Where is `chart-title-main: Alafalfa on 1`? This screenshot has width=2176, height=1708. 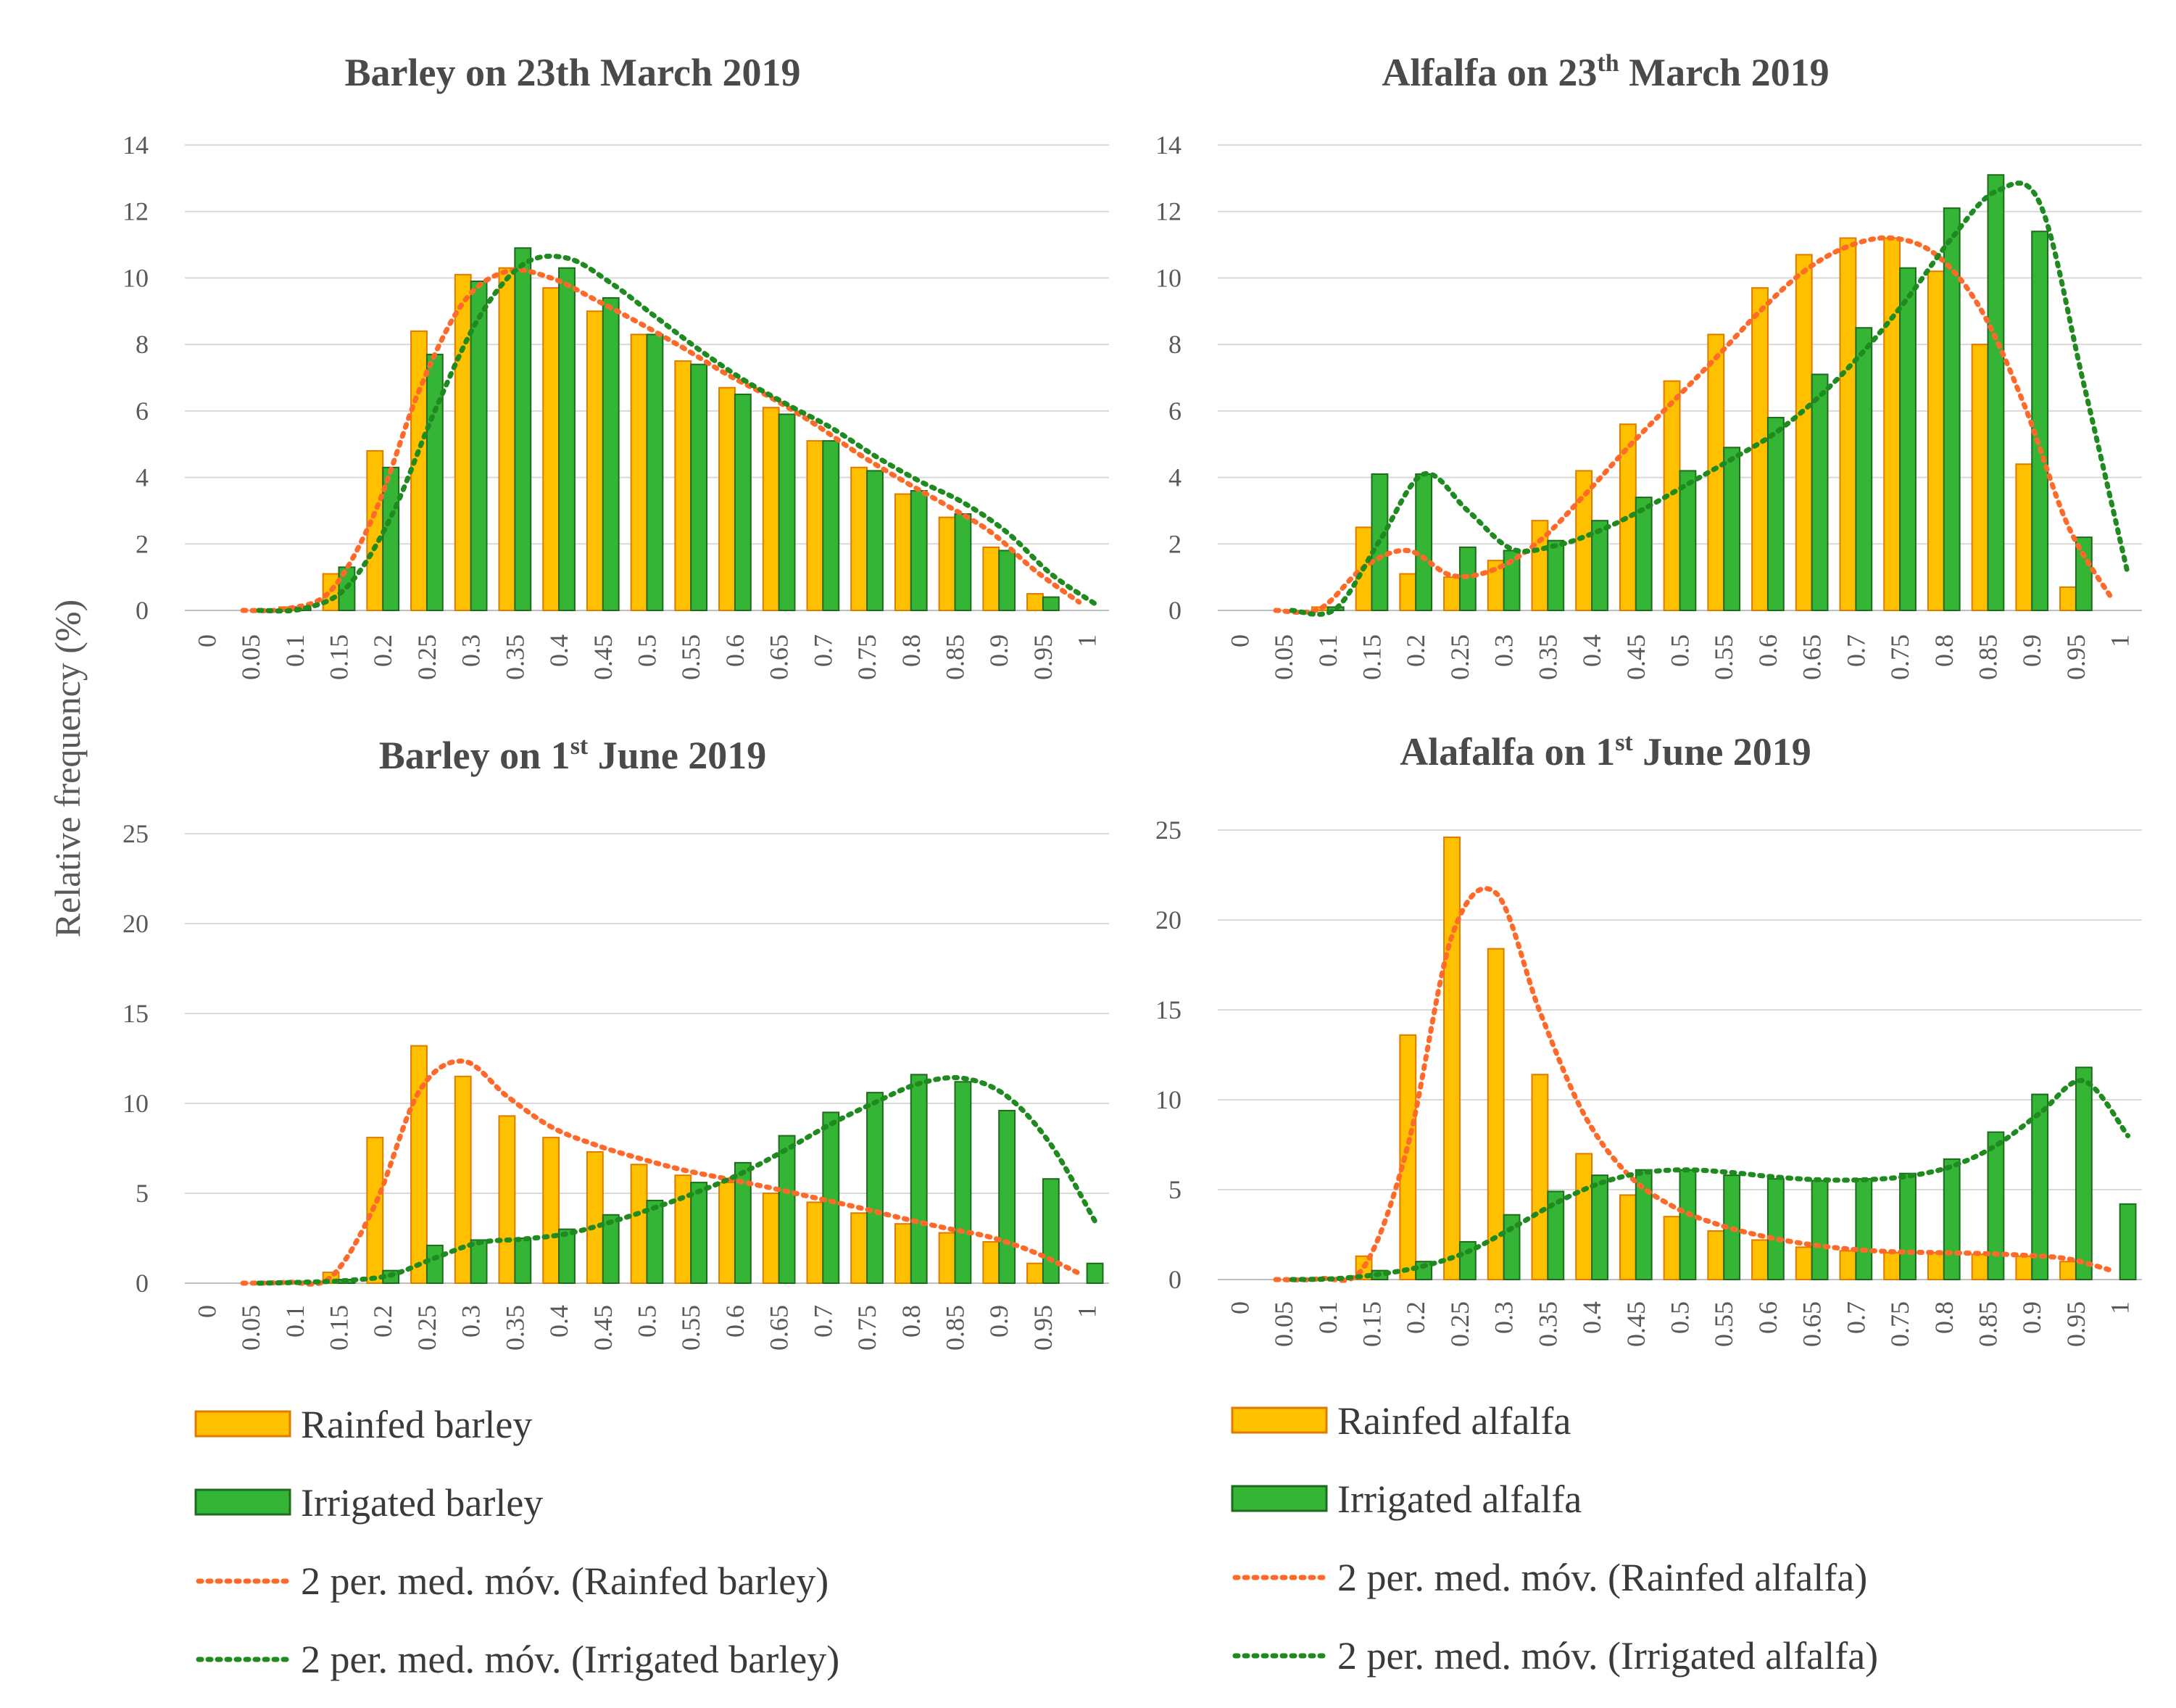
chart-title-main: Alafalfa on 1 is located at coordinates (1507, 752).